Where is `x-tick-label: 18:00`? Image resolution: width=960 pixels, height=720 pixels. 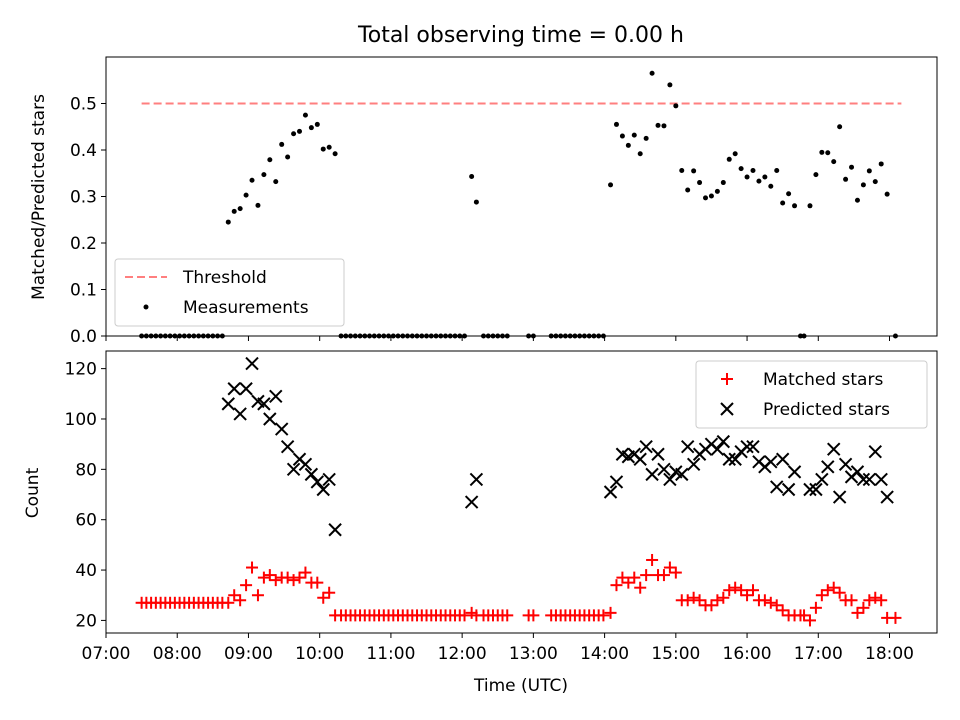 x-tick-label: 18:00 is located at coordinates (889, 654).